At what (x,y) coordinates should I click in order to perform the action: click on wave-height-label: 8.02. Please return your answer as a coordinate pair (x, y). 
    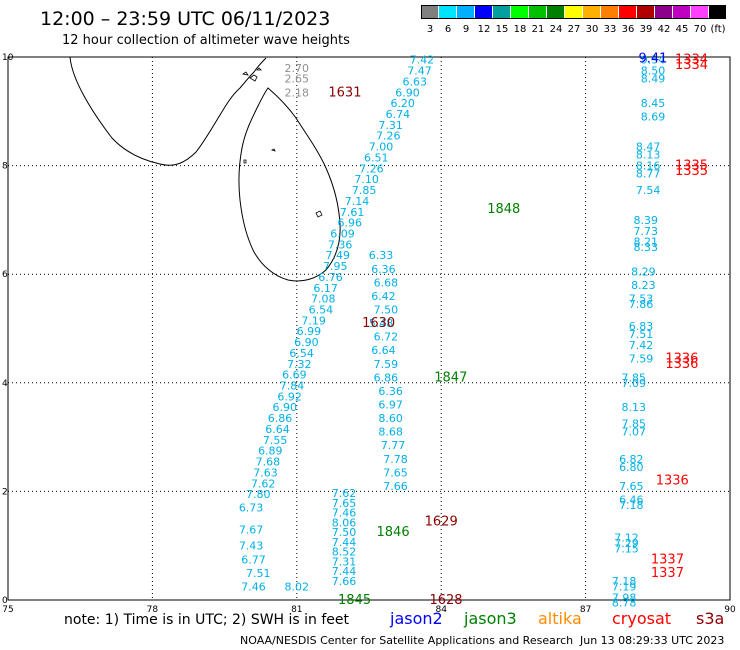
    Looking at the image, I should click on (297, 586).